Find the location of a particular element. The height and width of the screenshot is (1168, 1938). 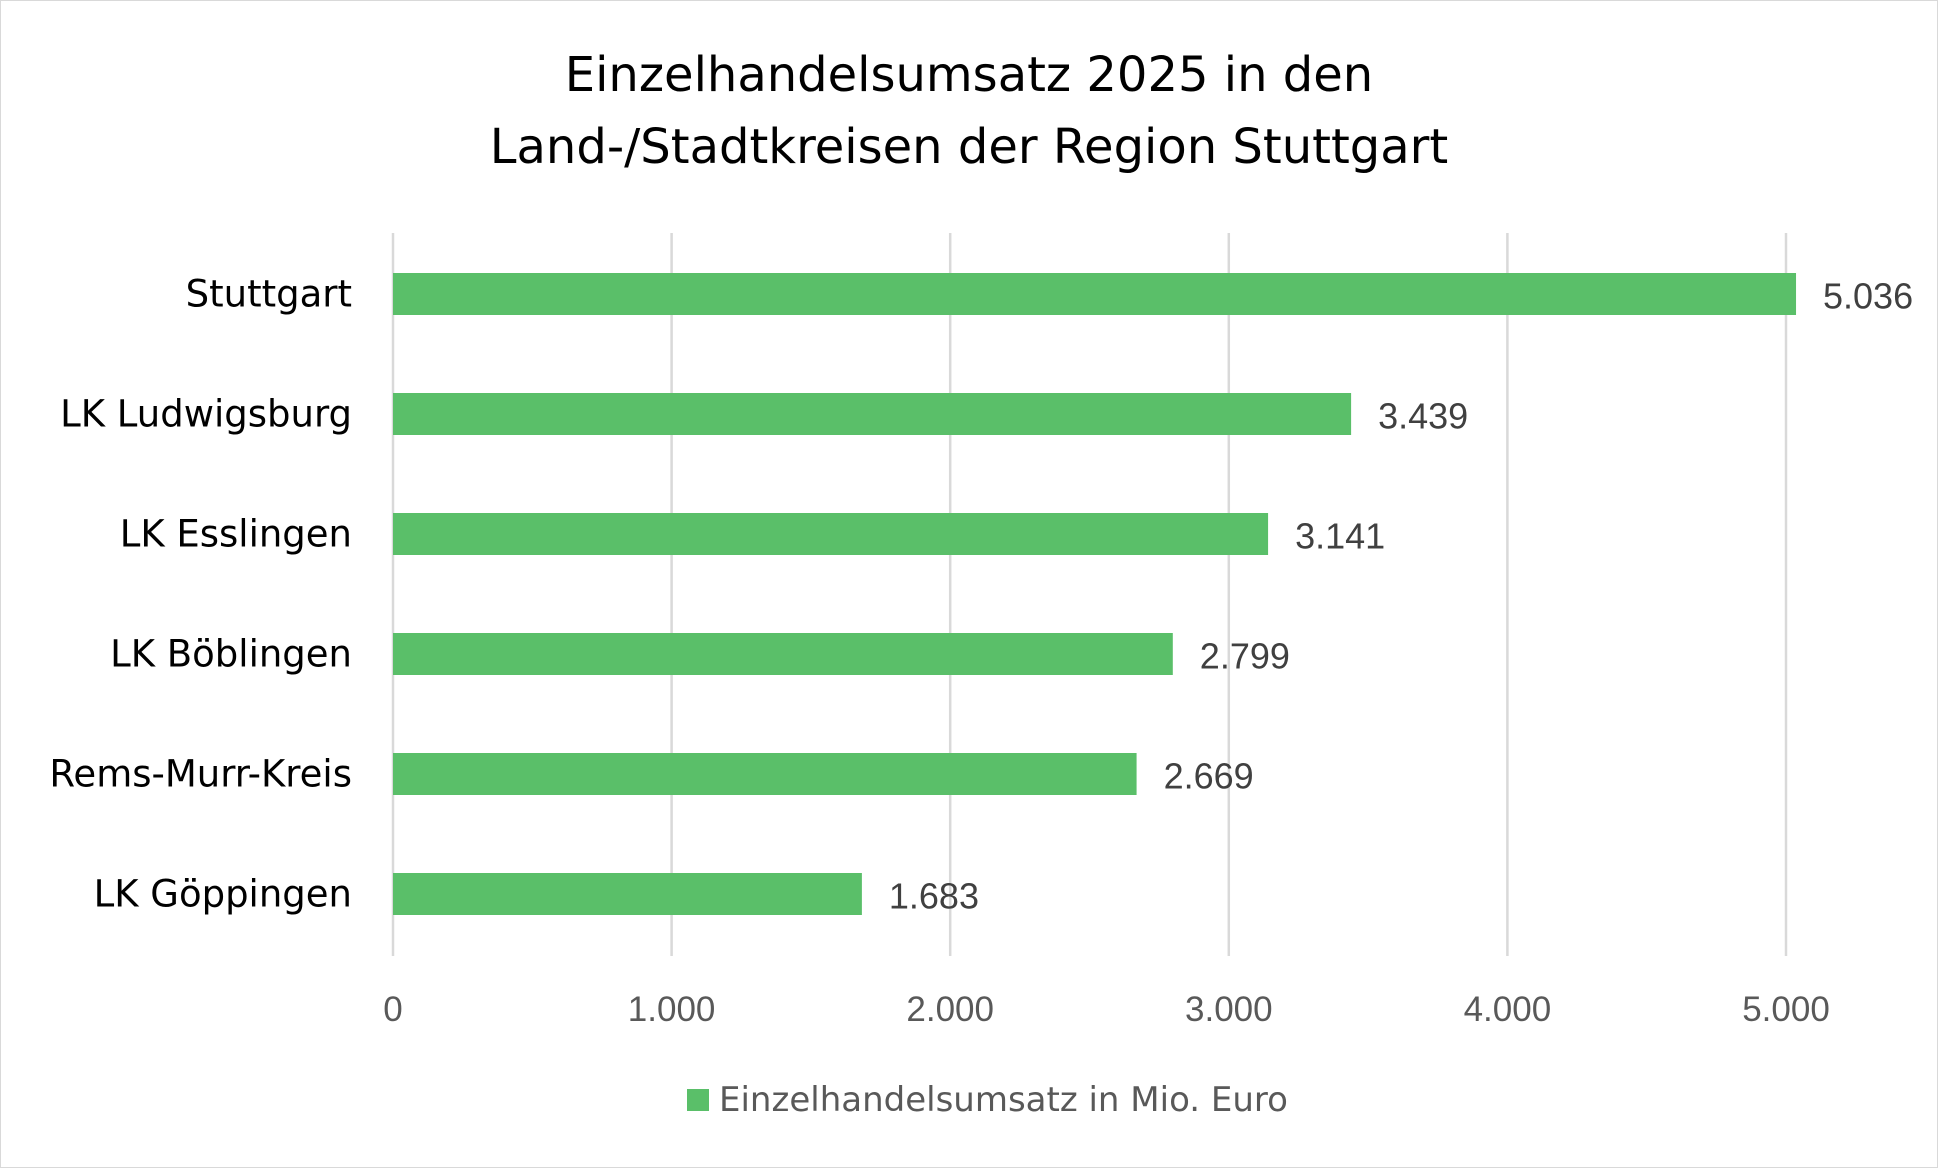

data-label: 3.141 is located at coordinates (1340, 536).